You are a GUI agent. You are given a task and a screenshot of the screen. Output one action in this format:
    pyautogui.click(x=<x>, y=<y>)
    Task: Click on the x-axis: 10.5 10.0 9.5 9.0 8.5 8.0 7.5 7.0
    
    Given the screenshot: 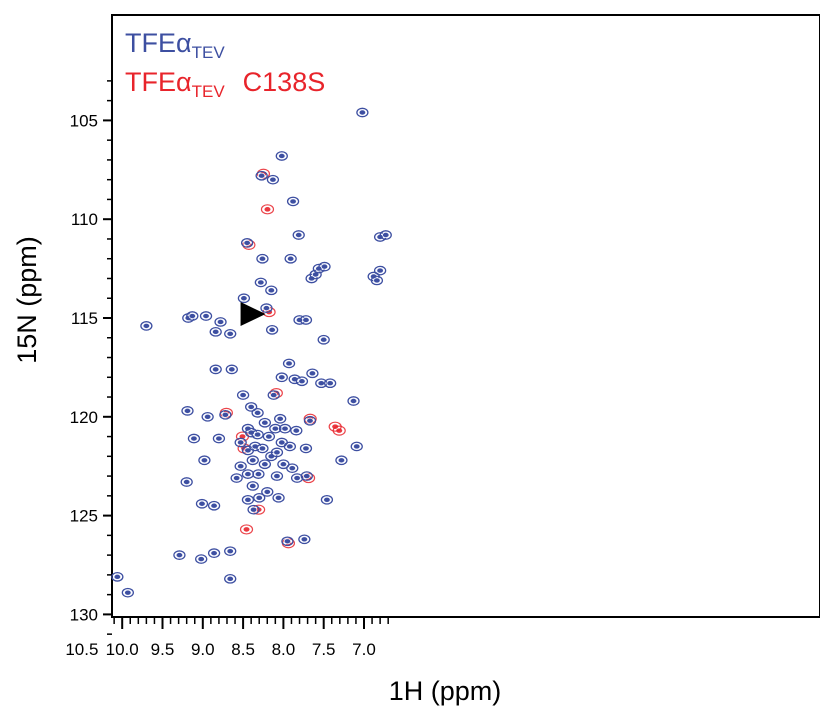 What is the action you would take?
    pyautogui.click(x=227, y=638)
    